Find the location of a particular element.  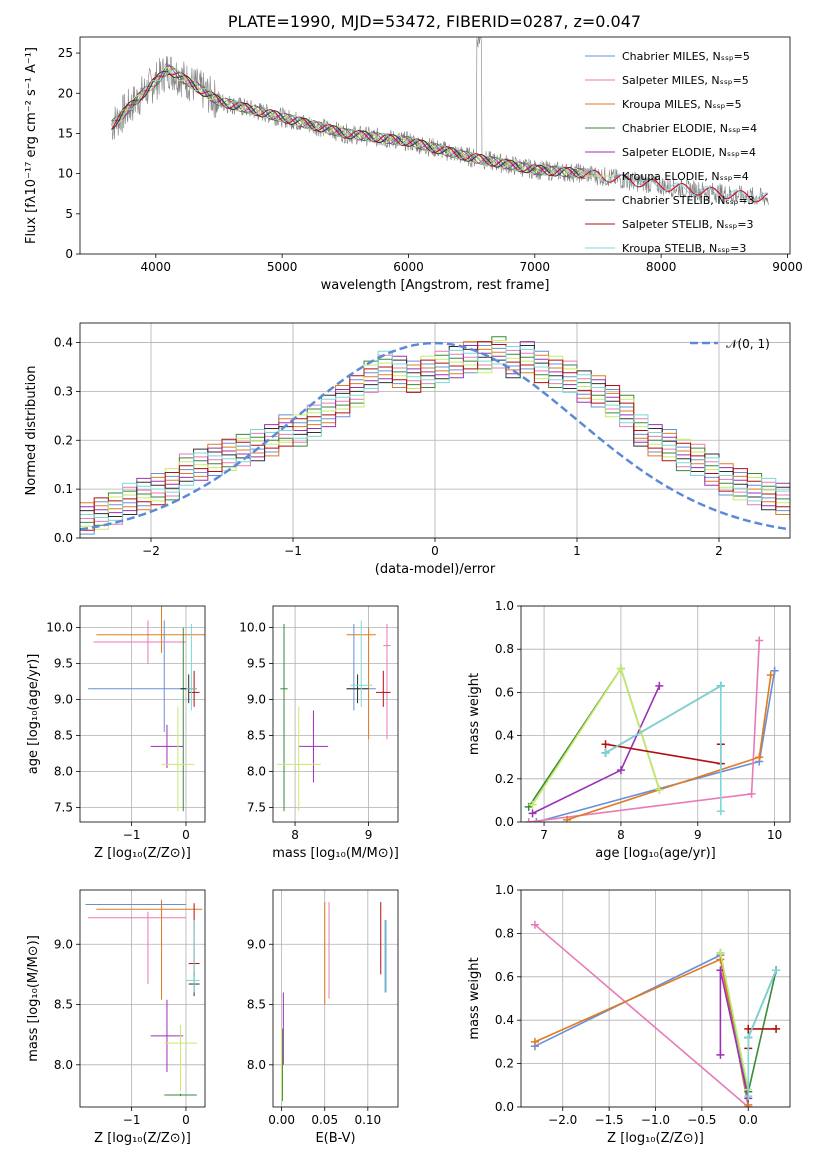

x-tick-label: 0.05 is located at coordinates (324, 1120).